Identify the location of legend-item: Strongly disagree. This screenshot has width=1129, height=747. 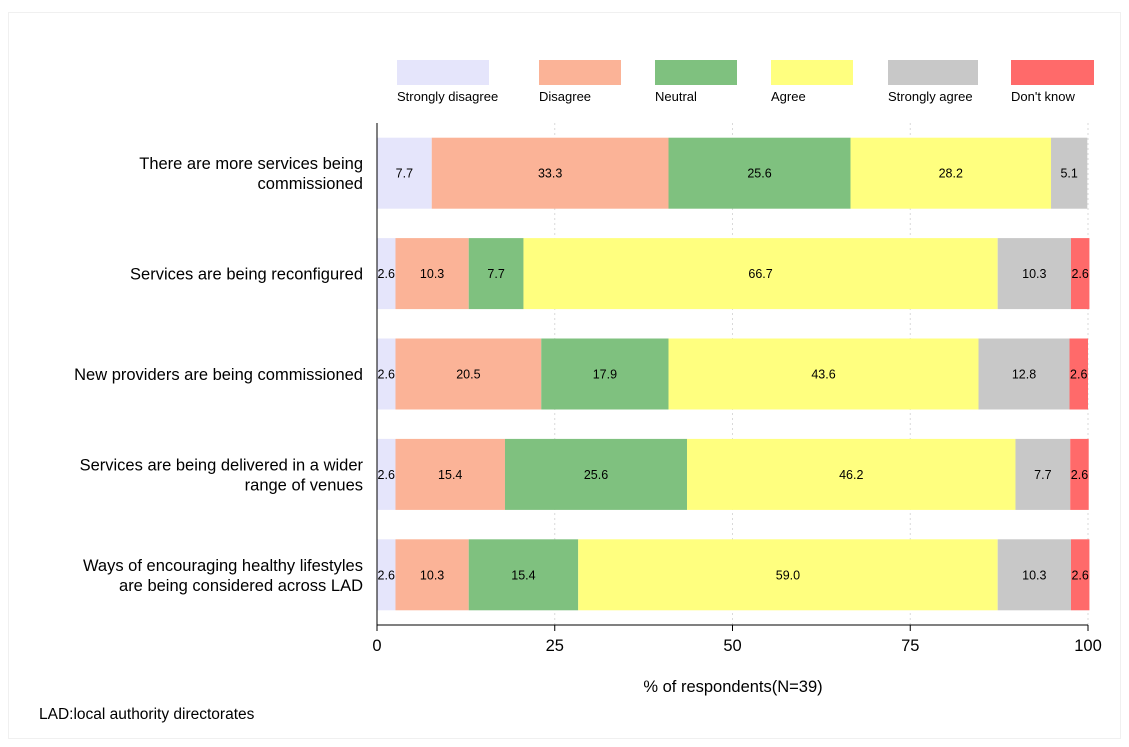
(447, 82).